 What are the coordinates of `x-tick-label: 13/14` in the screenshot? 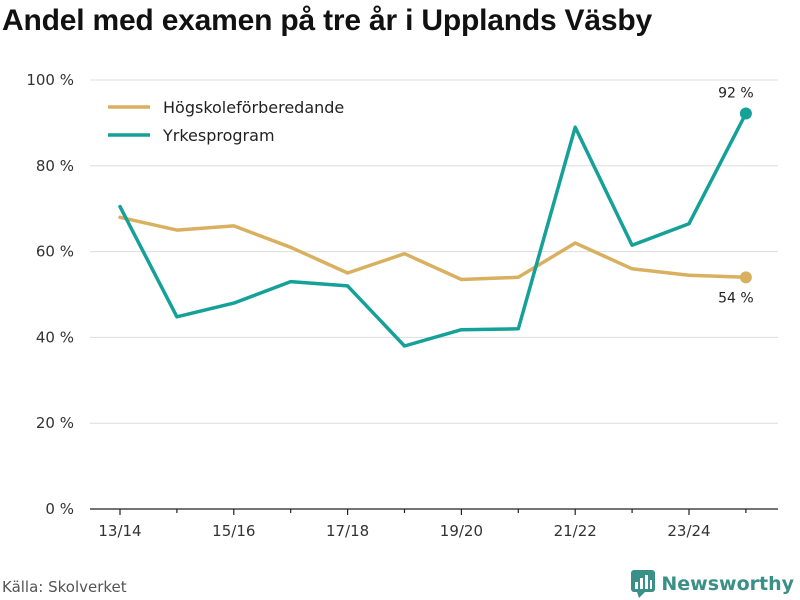 It's located at (119, 531).